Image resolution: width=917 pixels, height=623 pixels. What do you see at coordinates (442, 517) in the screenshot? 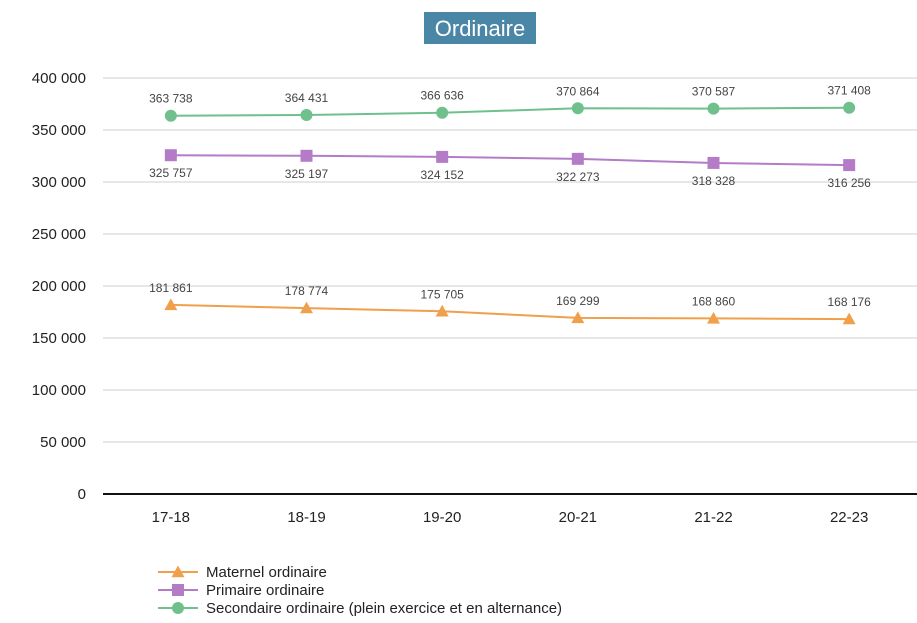
I see `x-tick-label: 19-20` at bounding box center [442, 517].